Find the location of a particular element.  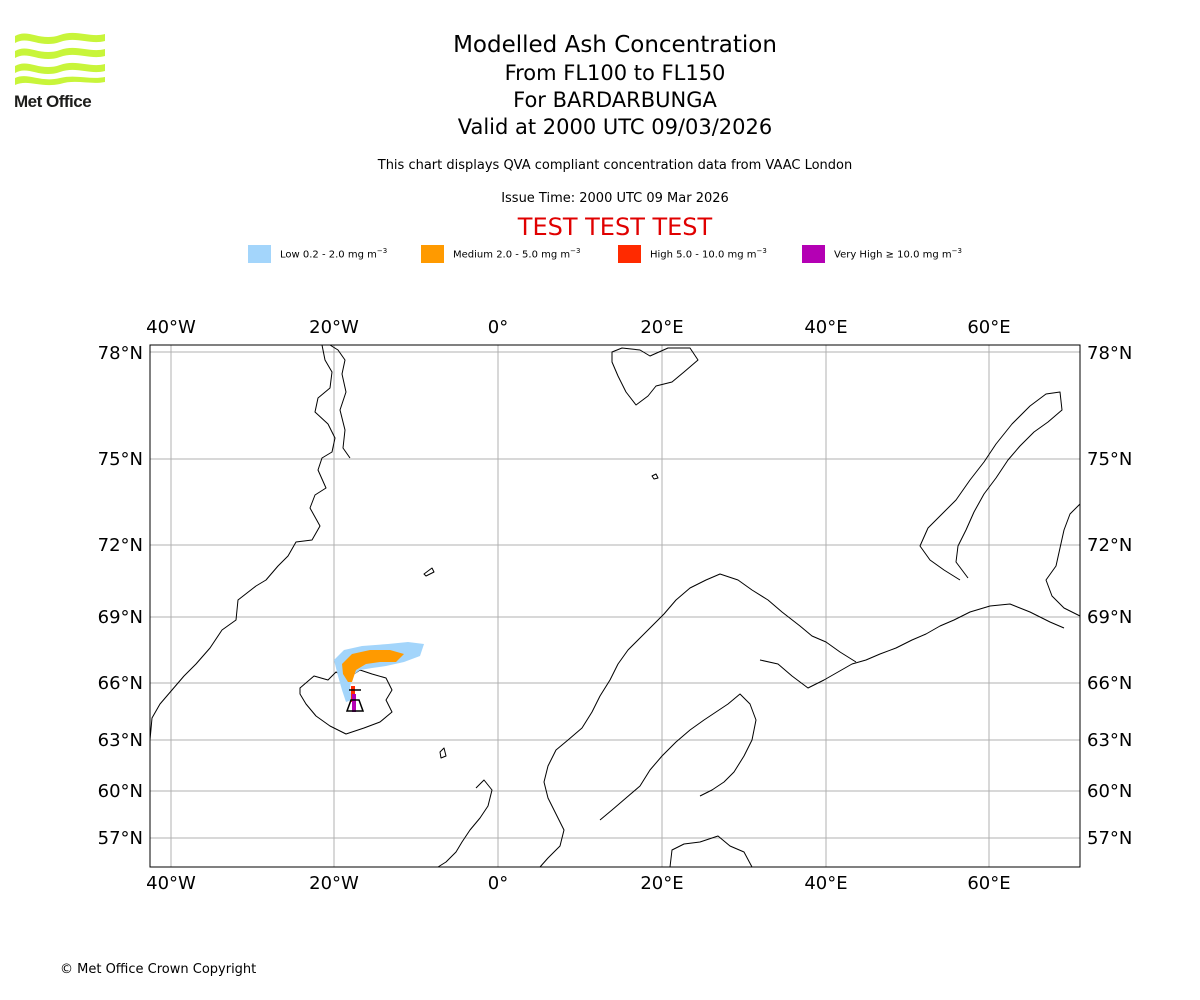

legend-range-very-high: ≥ 10.0 mg m is located at coordinates (918, 255).